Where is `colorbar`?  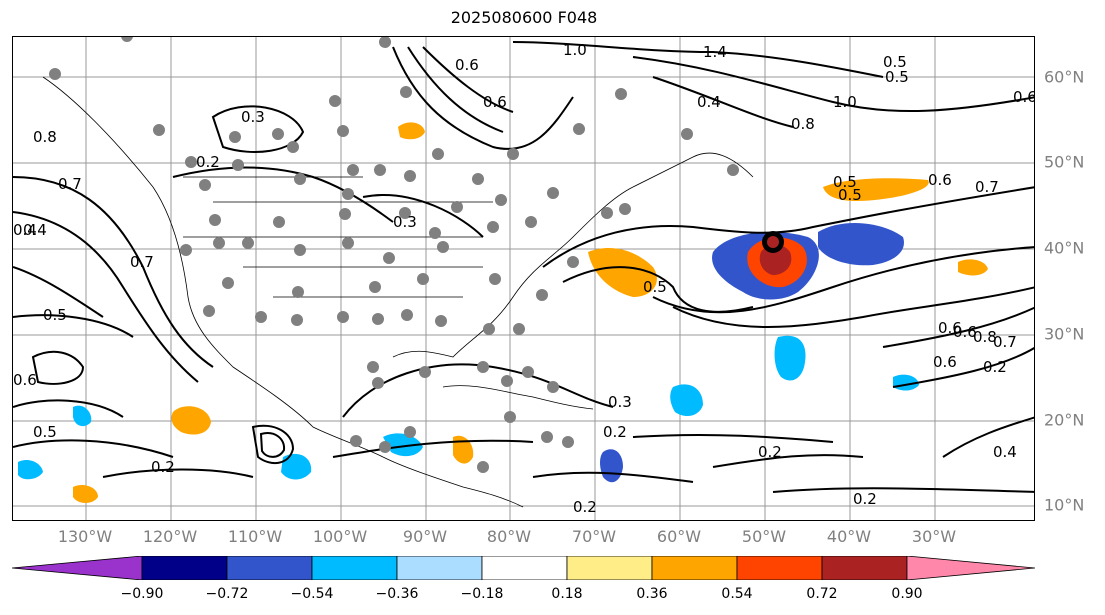
colorbar is located at coordinates (523, 568).